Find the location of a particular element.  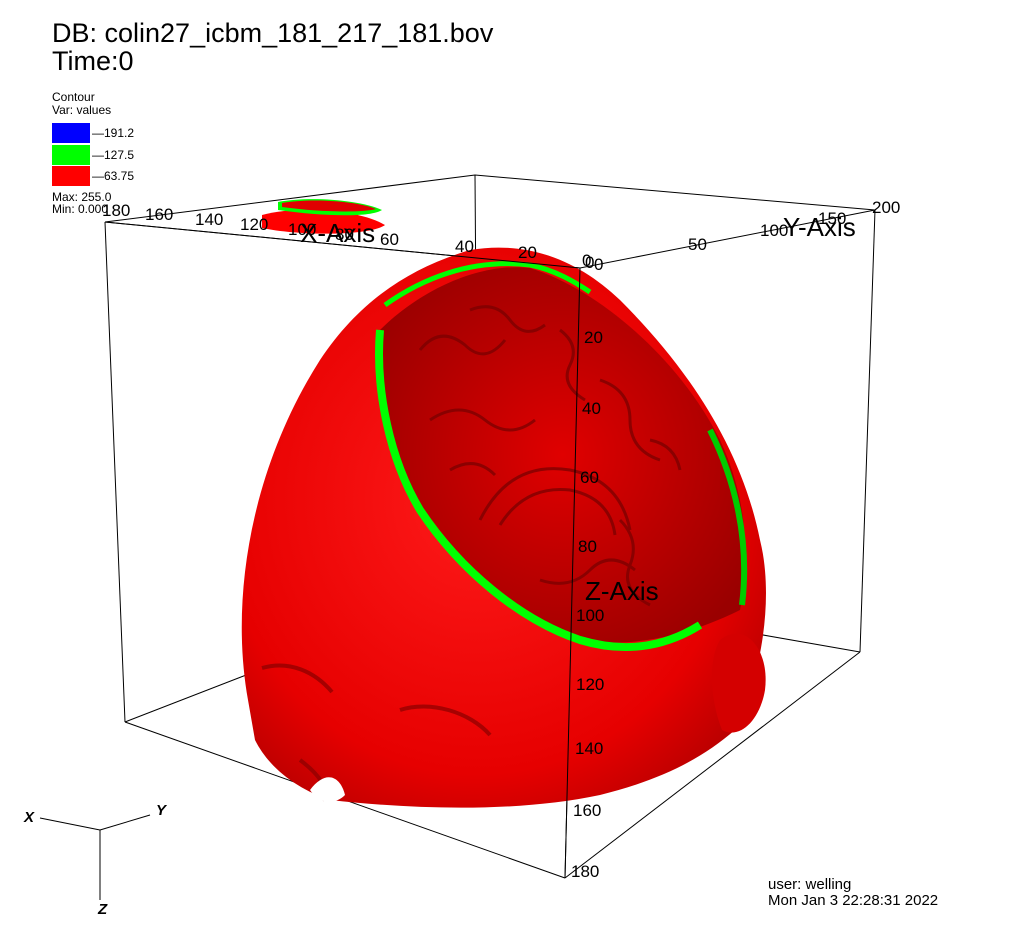

legend-swatch-green is located at coordinates (71, 155).